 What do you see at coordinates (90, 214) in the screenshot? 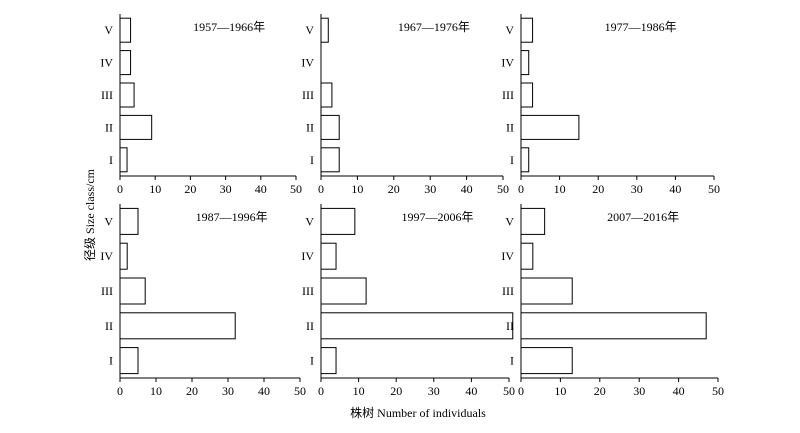
I see `y-axis-label: 径级 Size class/cm` at bounding box center [90, 214].